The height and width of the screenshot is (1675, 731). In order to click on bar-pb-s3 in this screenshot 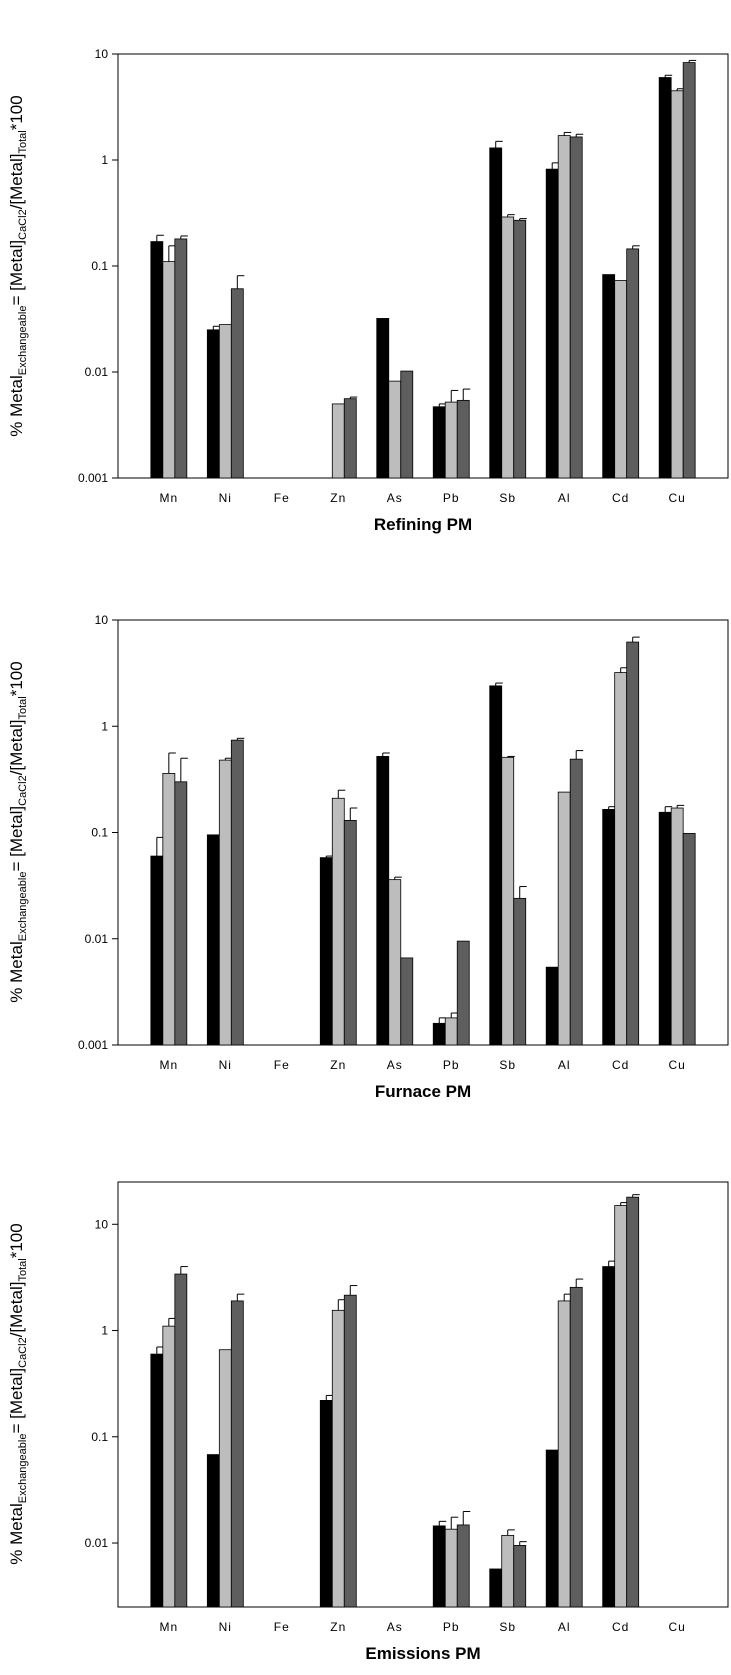, I will do `click(463, 993)`.